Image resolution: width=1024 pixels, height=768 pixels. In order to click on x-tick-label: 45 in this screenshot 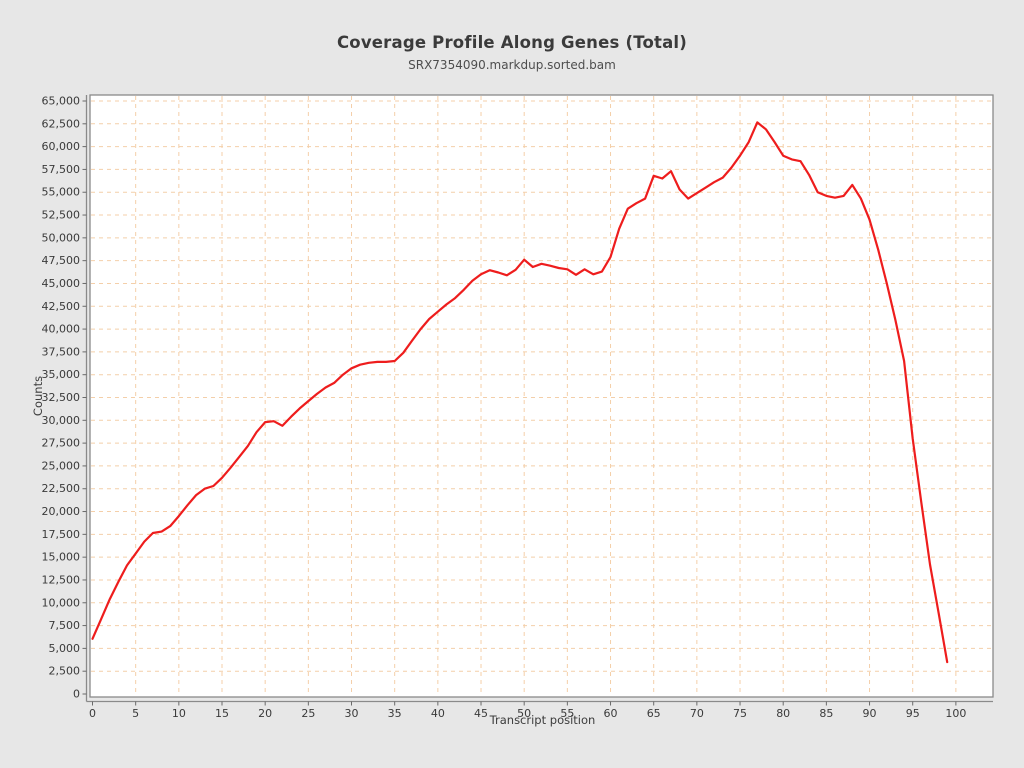, I will do `click(481, 713)`.